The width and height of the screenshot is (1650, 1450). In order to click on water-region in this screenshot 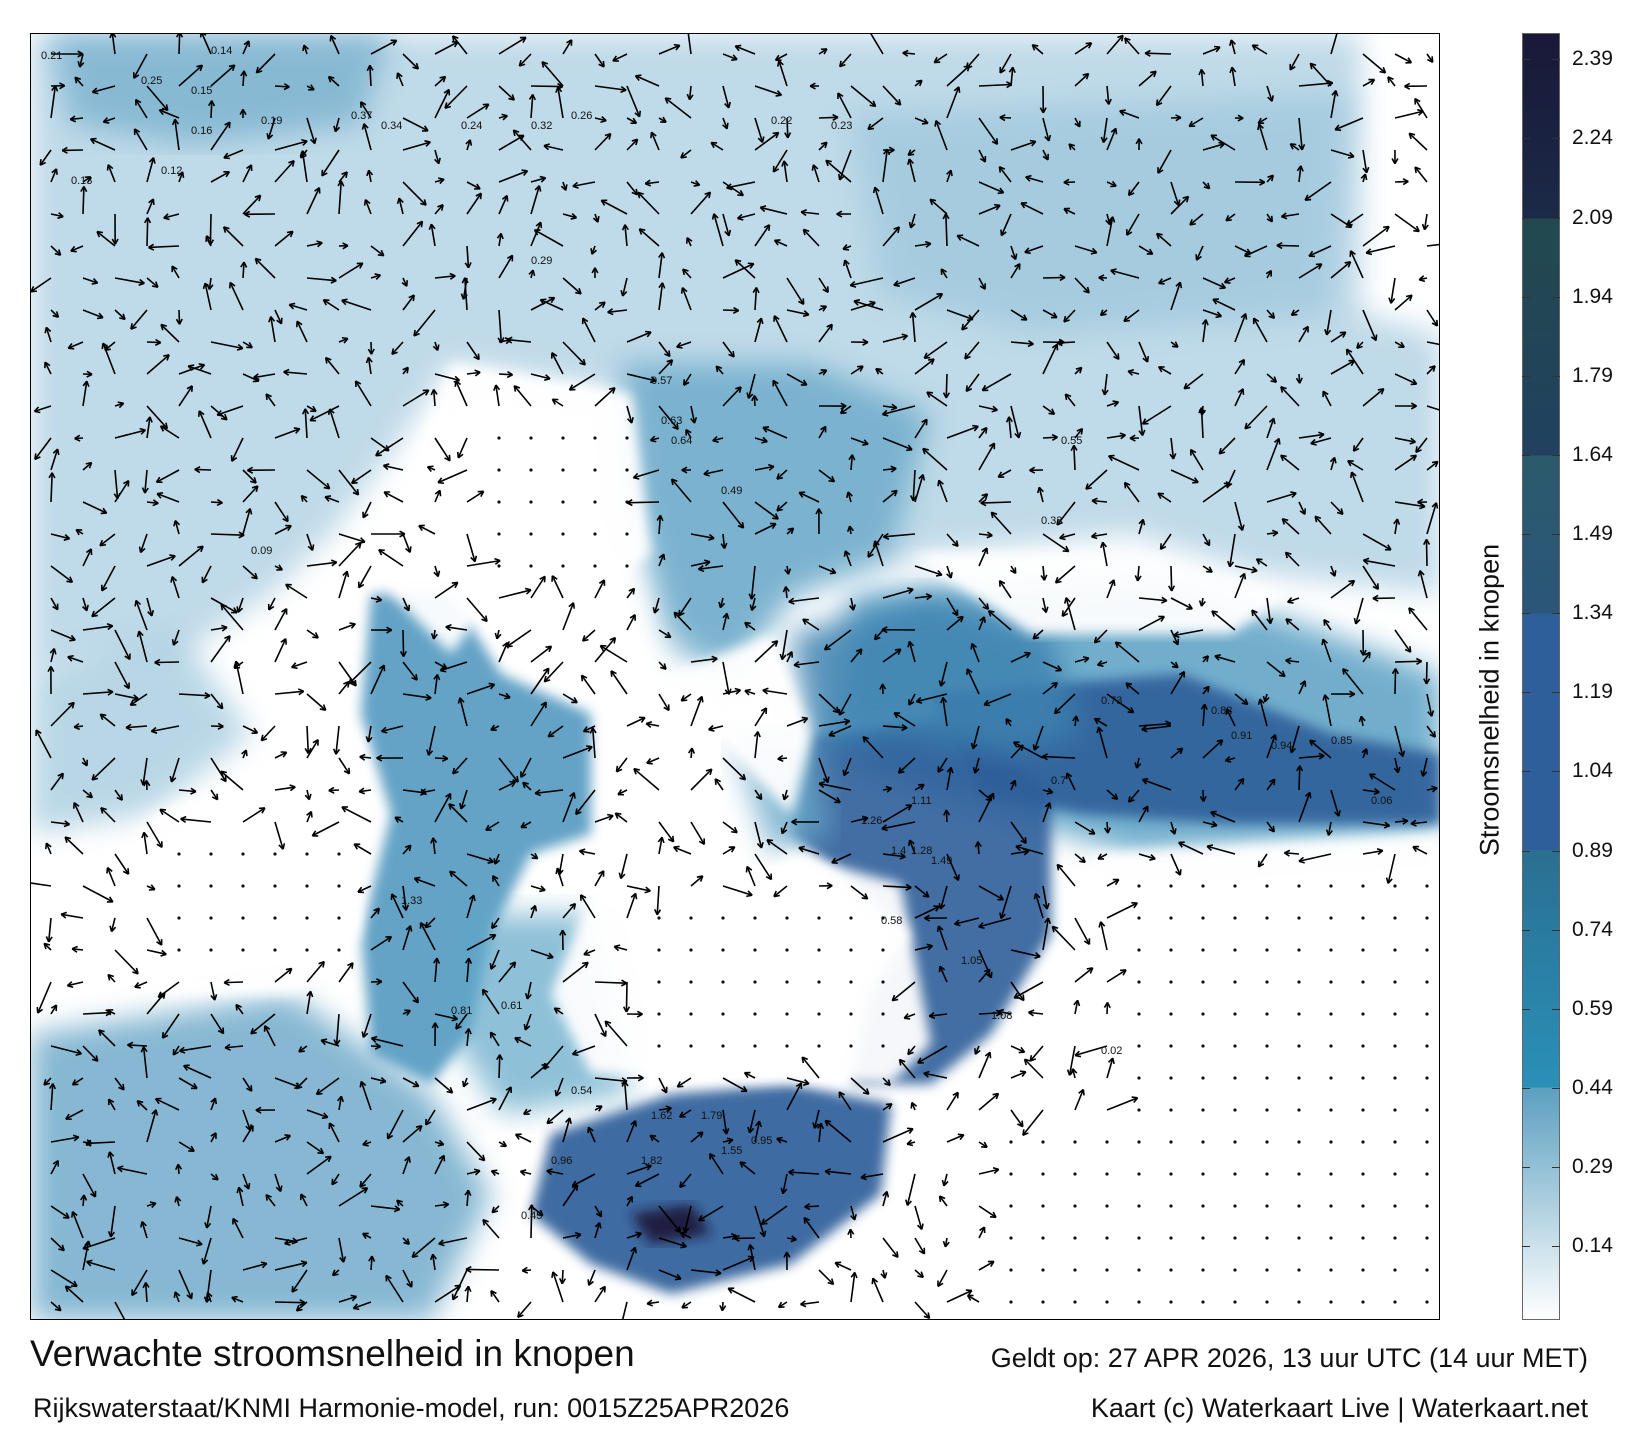, I will do `click(671, 1224)`.